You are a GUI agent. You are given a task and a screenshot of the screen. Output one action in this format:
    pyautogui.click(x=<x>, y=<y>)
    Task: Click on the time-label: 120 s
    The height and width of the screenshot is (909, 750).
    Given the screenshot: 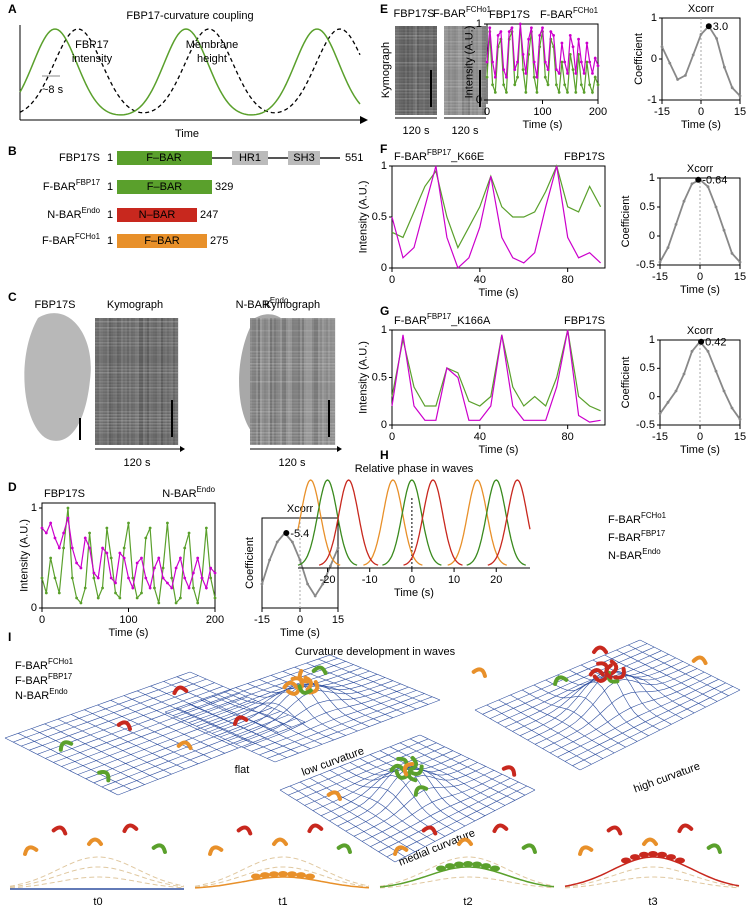 What is the action you would take?
    pyautogui.click(x=137, y=463)
    